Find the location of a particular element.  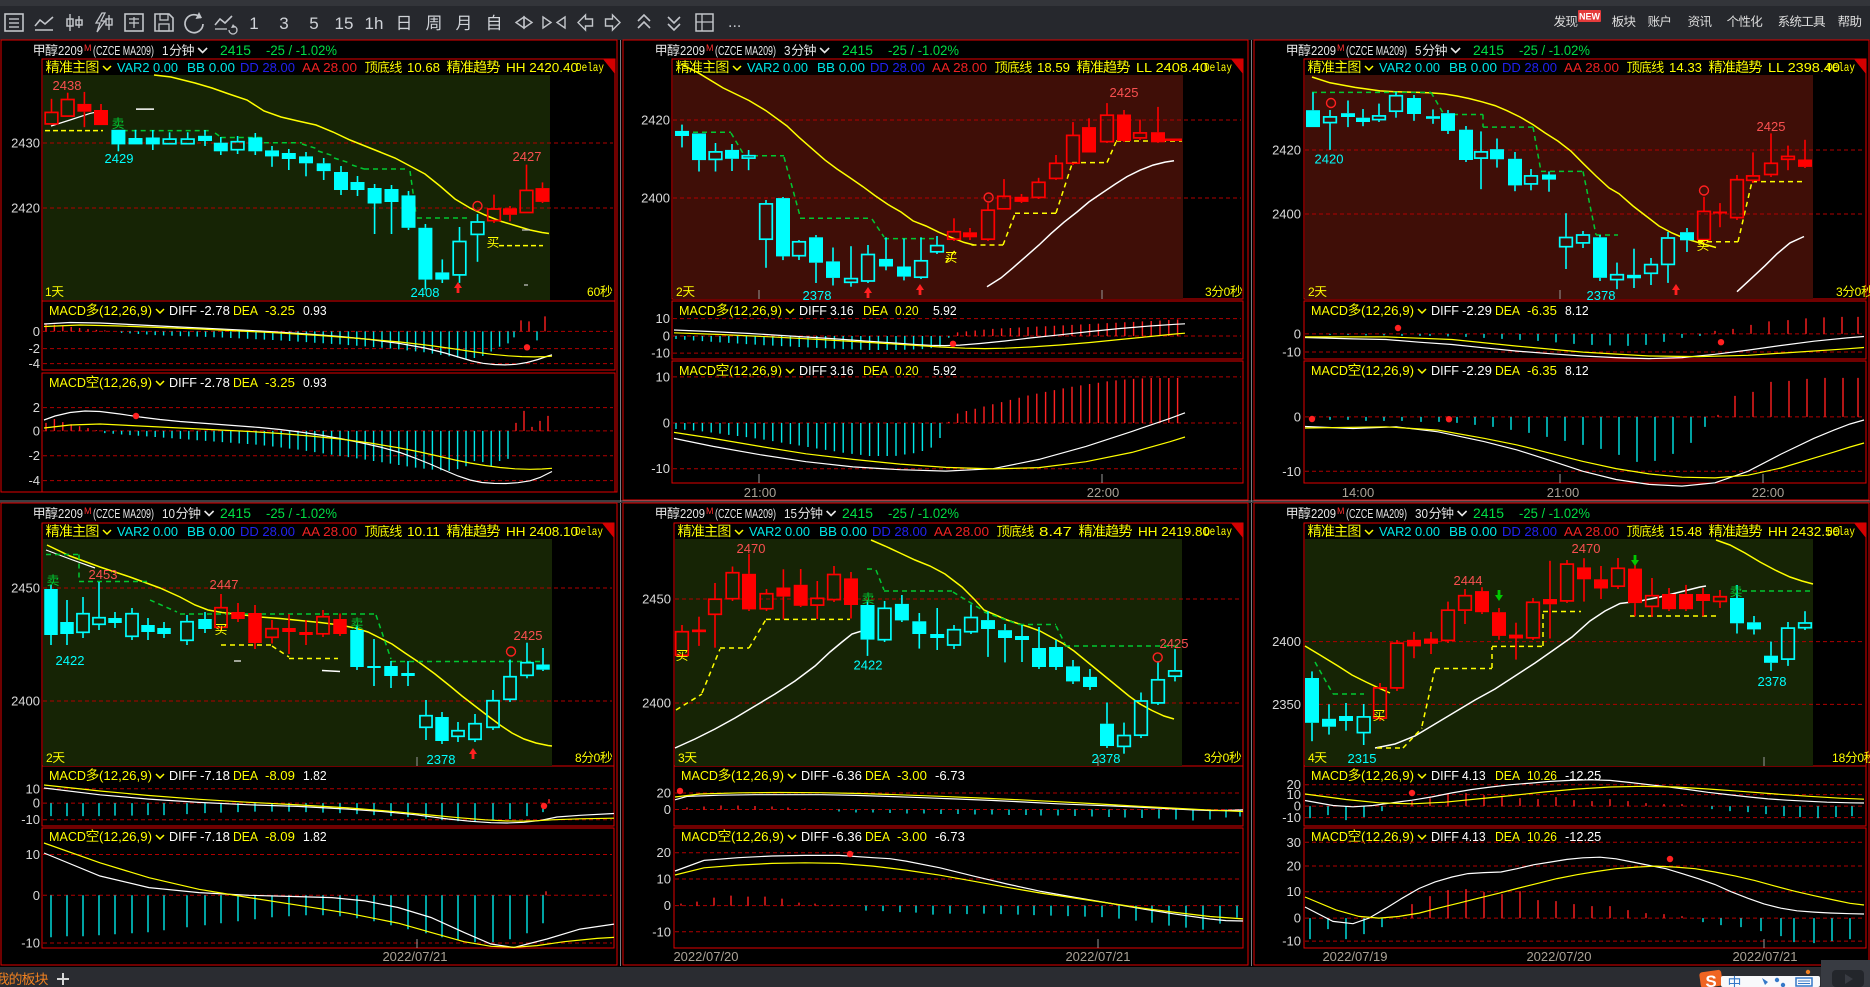

svg-text: 8.12 is located at coordinates (1577, 310).